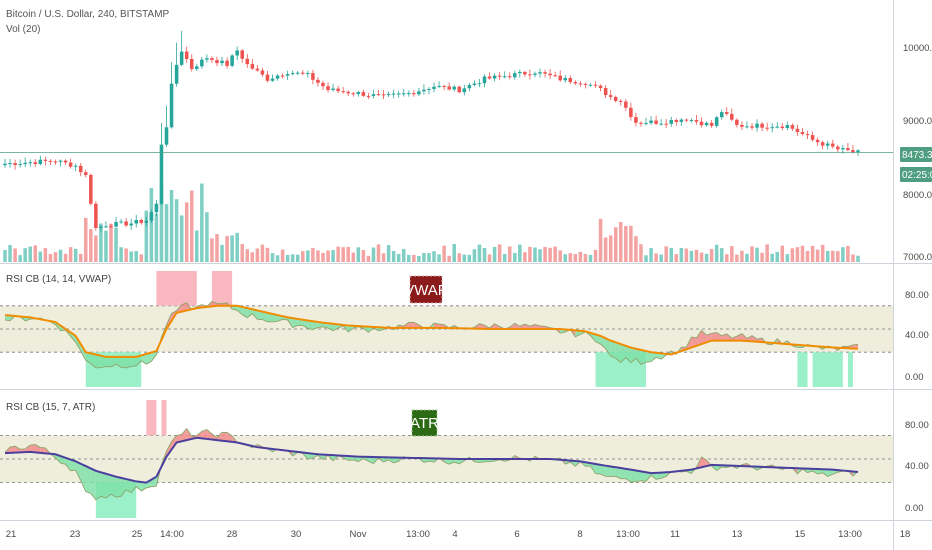 Image resolution: width=932 pixels, height=550 pixels. What do you see at coordinates (917, 335) in the screenshot?
I see `vwap-y-tick-1: 40.00` at bounding box center [917, 335].